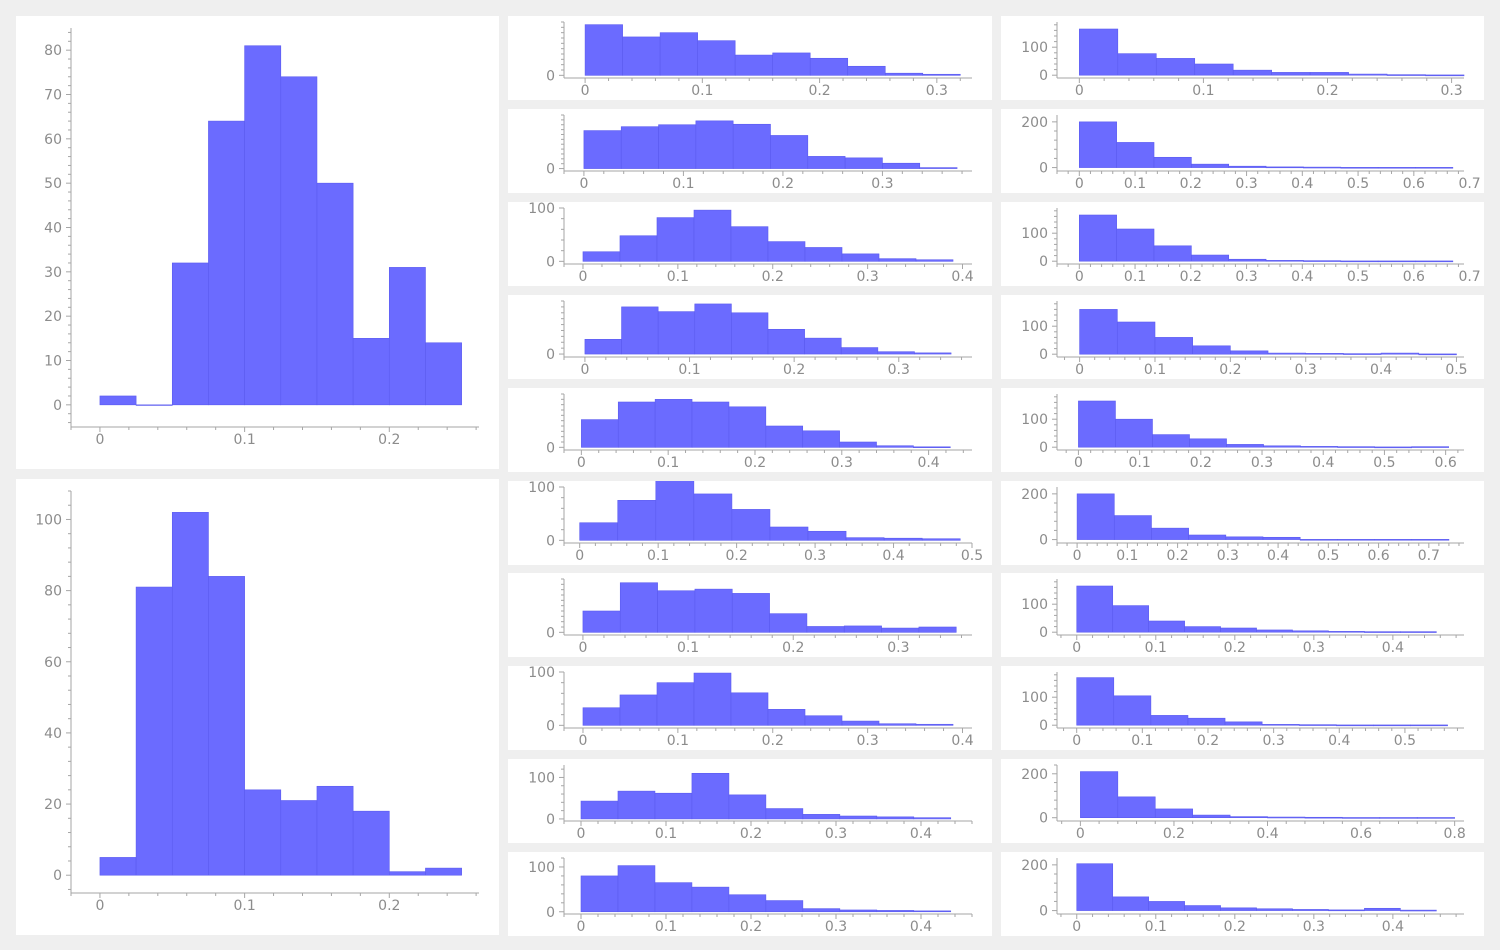 The width and height of the screenshot is (1500, 950). Describe the element at coordinates (53, 140) in the screenshot. I see `y-tick-label: 60` at that location.